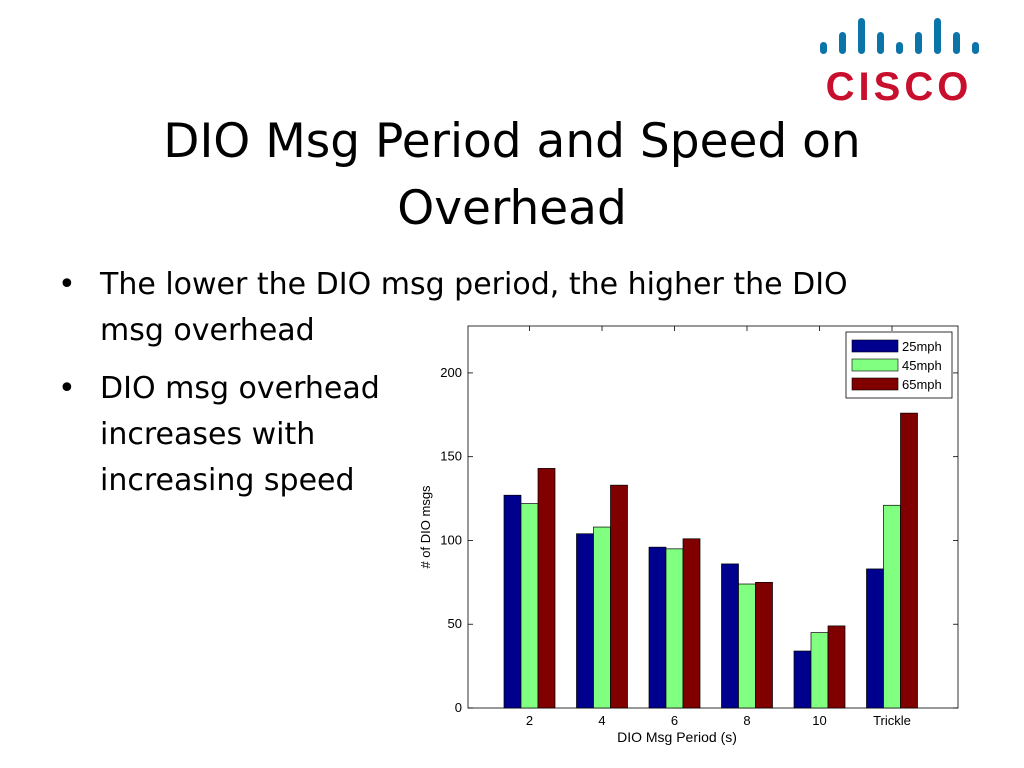 The width and height of the screenshot is (1024, 768). I want to click on legend: 25mph 45mph 65mph, so click(899, 365).